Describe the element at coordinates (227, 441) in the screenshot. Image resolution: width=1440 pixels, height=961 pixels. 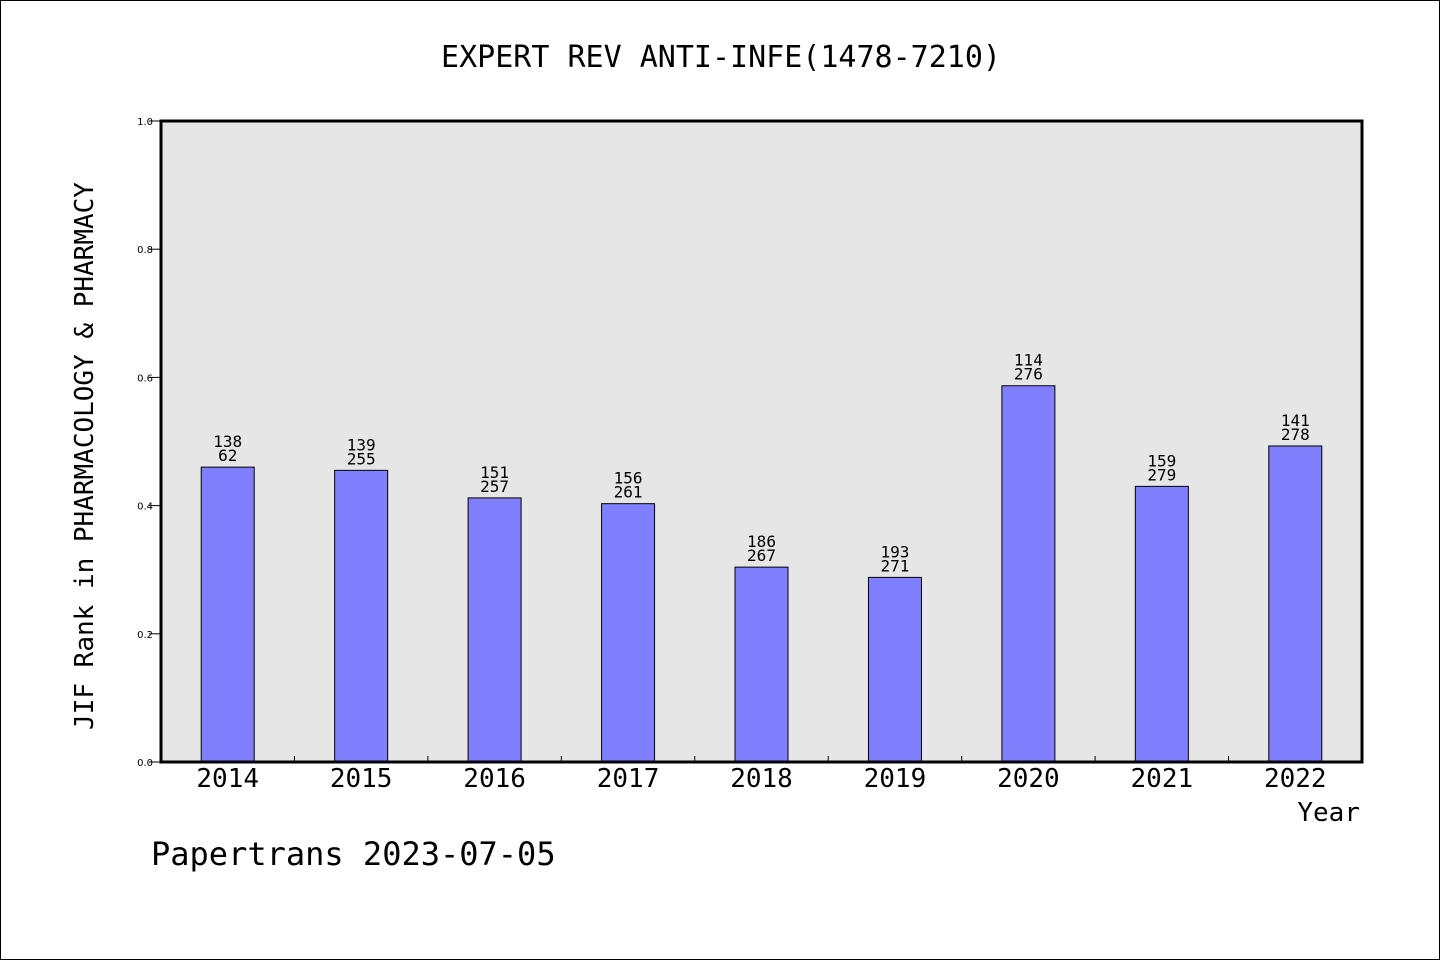
I see `bar-label-top-2014: 138` at that location.